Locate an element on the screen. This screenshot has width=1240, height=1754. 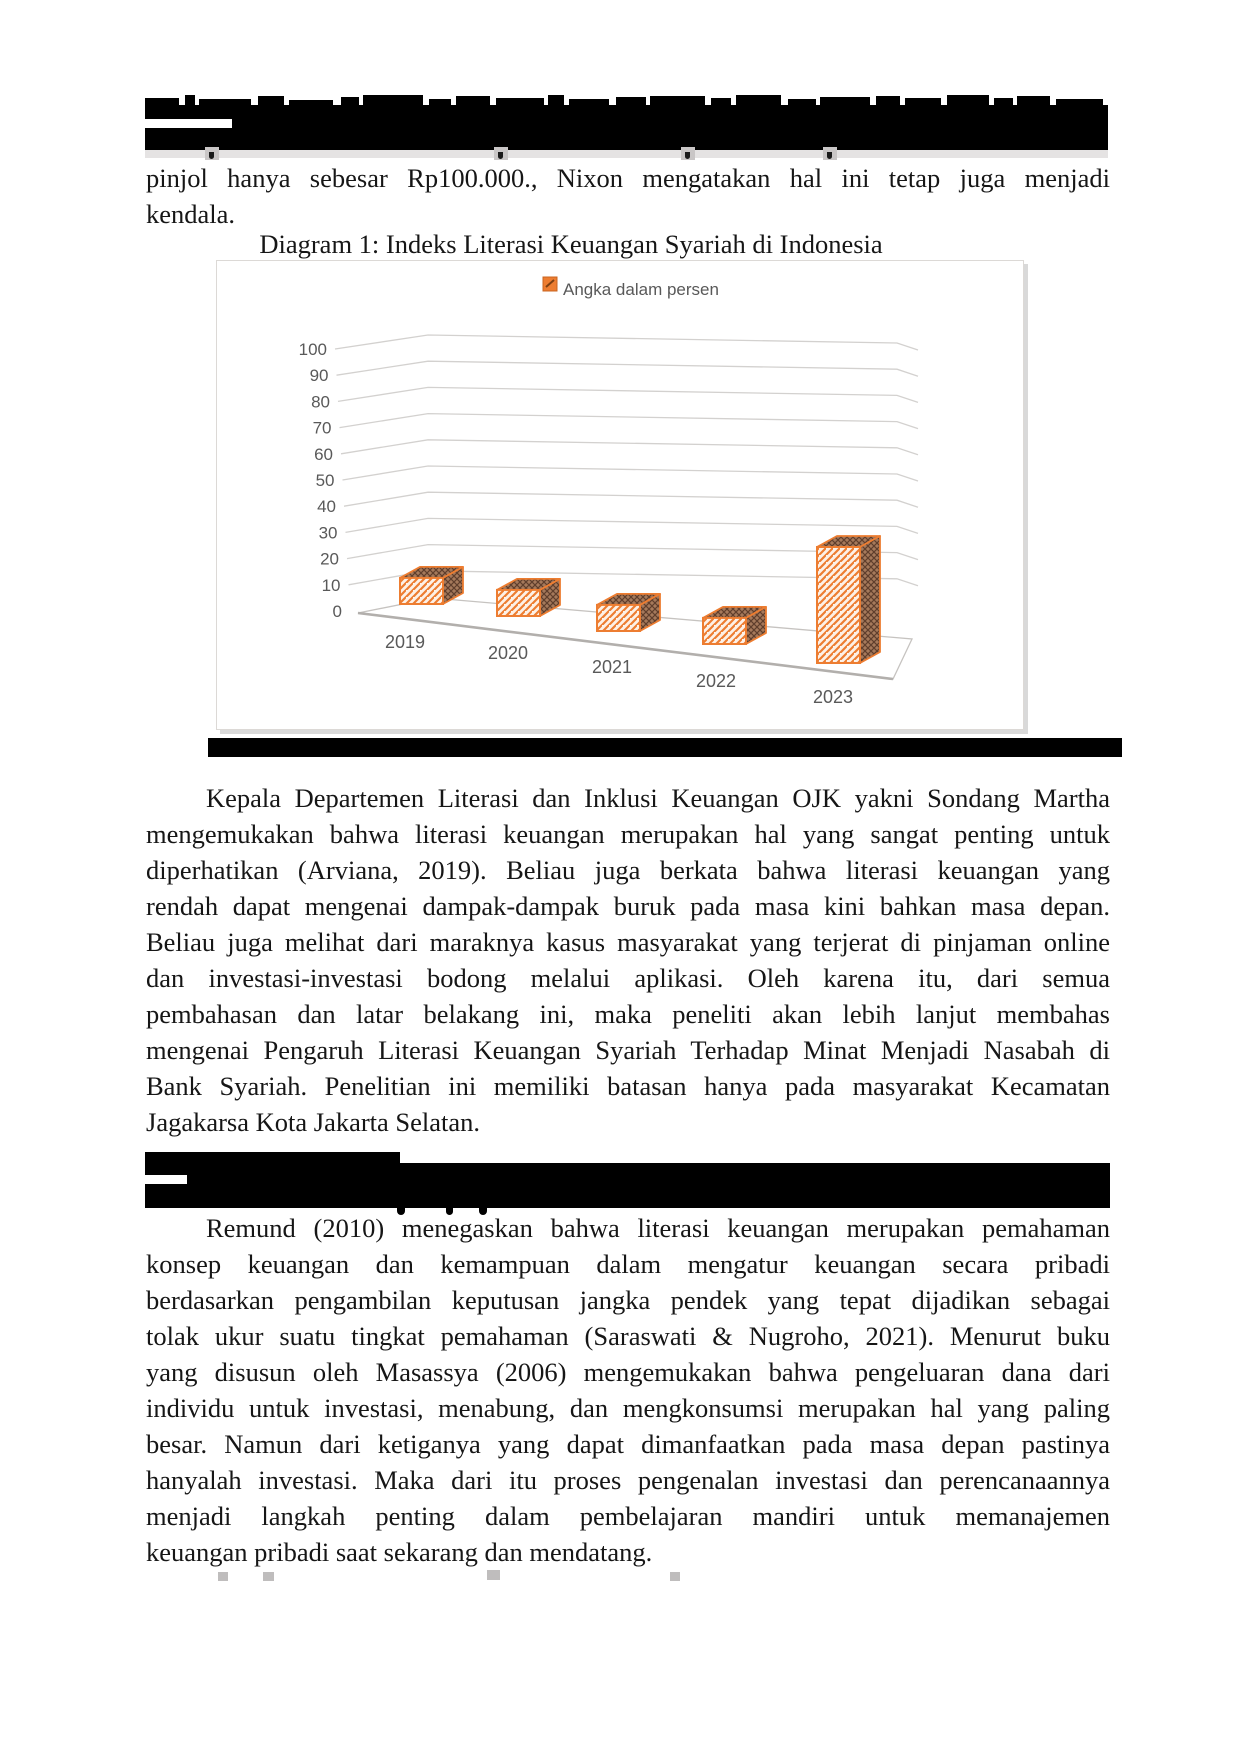
section-heading-redaction-main is located at coordinates (627, 1185).